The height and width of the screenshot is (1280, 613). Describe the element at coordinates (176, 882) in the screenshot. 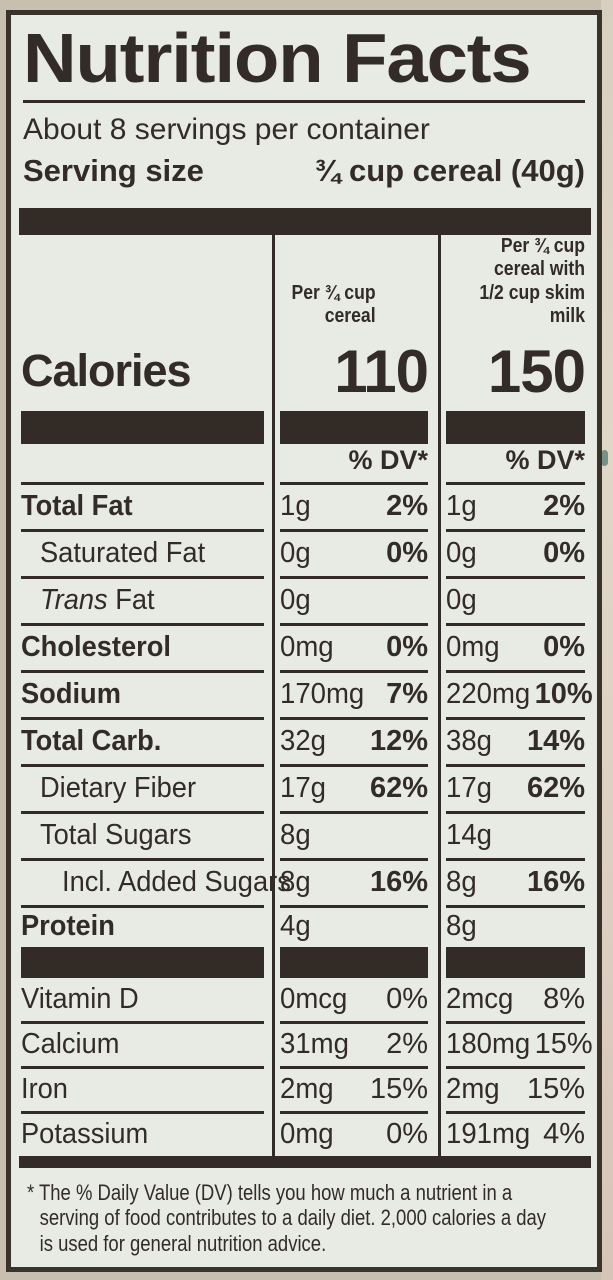

I see `nutrient-name: Incl. Added Sugars` at that location.